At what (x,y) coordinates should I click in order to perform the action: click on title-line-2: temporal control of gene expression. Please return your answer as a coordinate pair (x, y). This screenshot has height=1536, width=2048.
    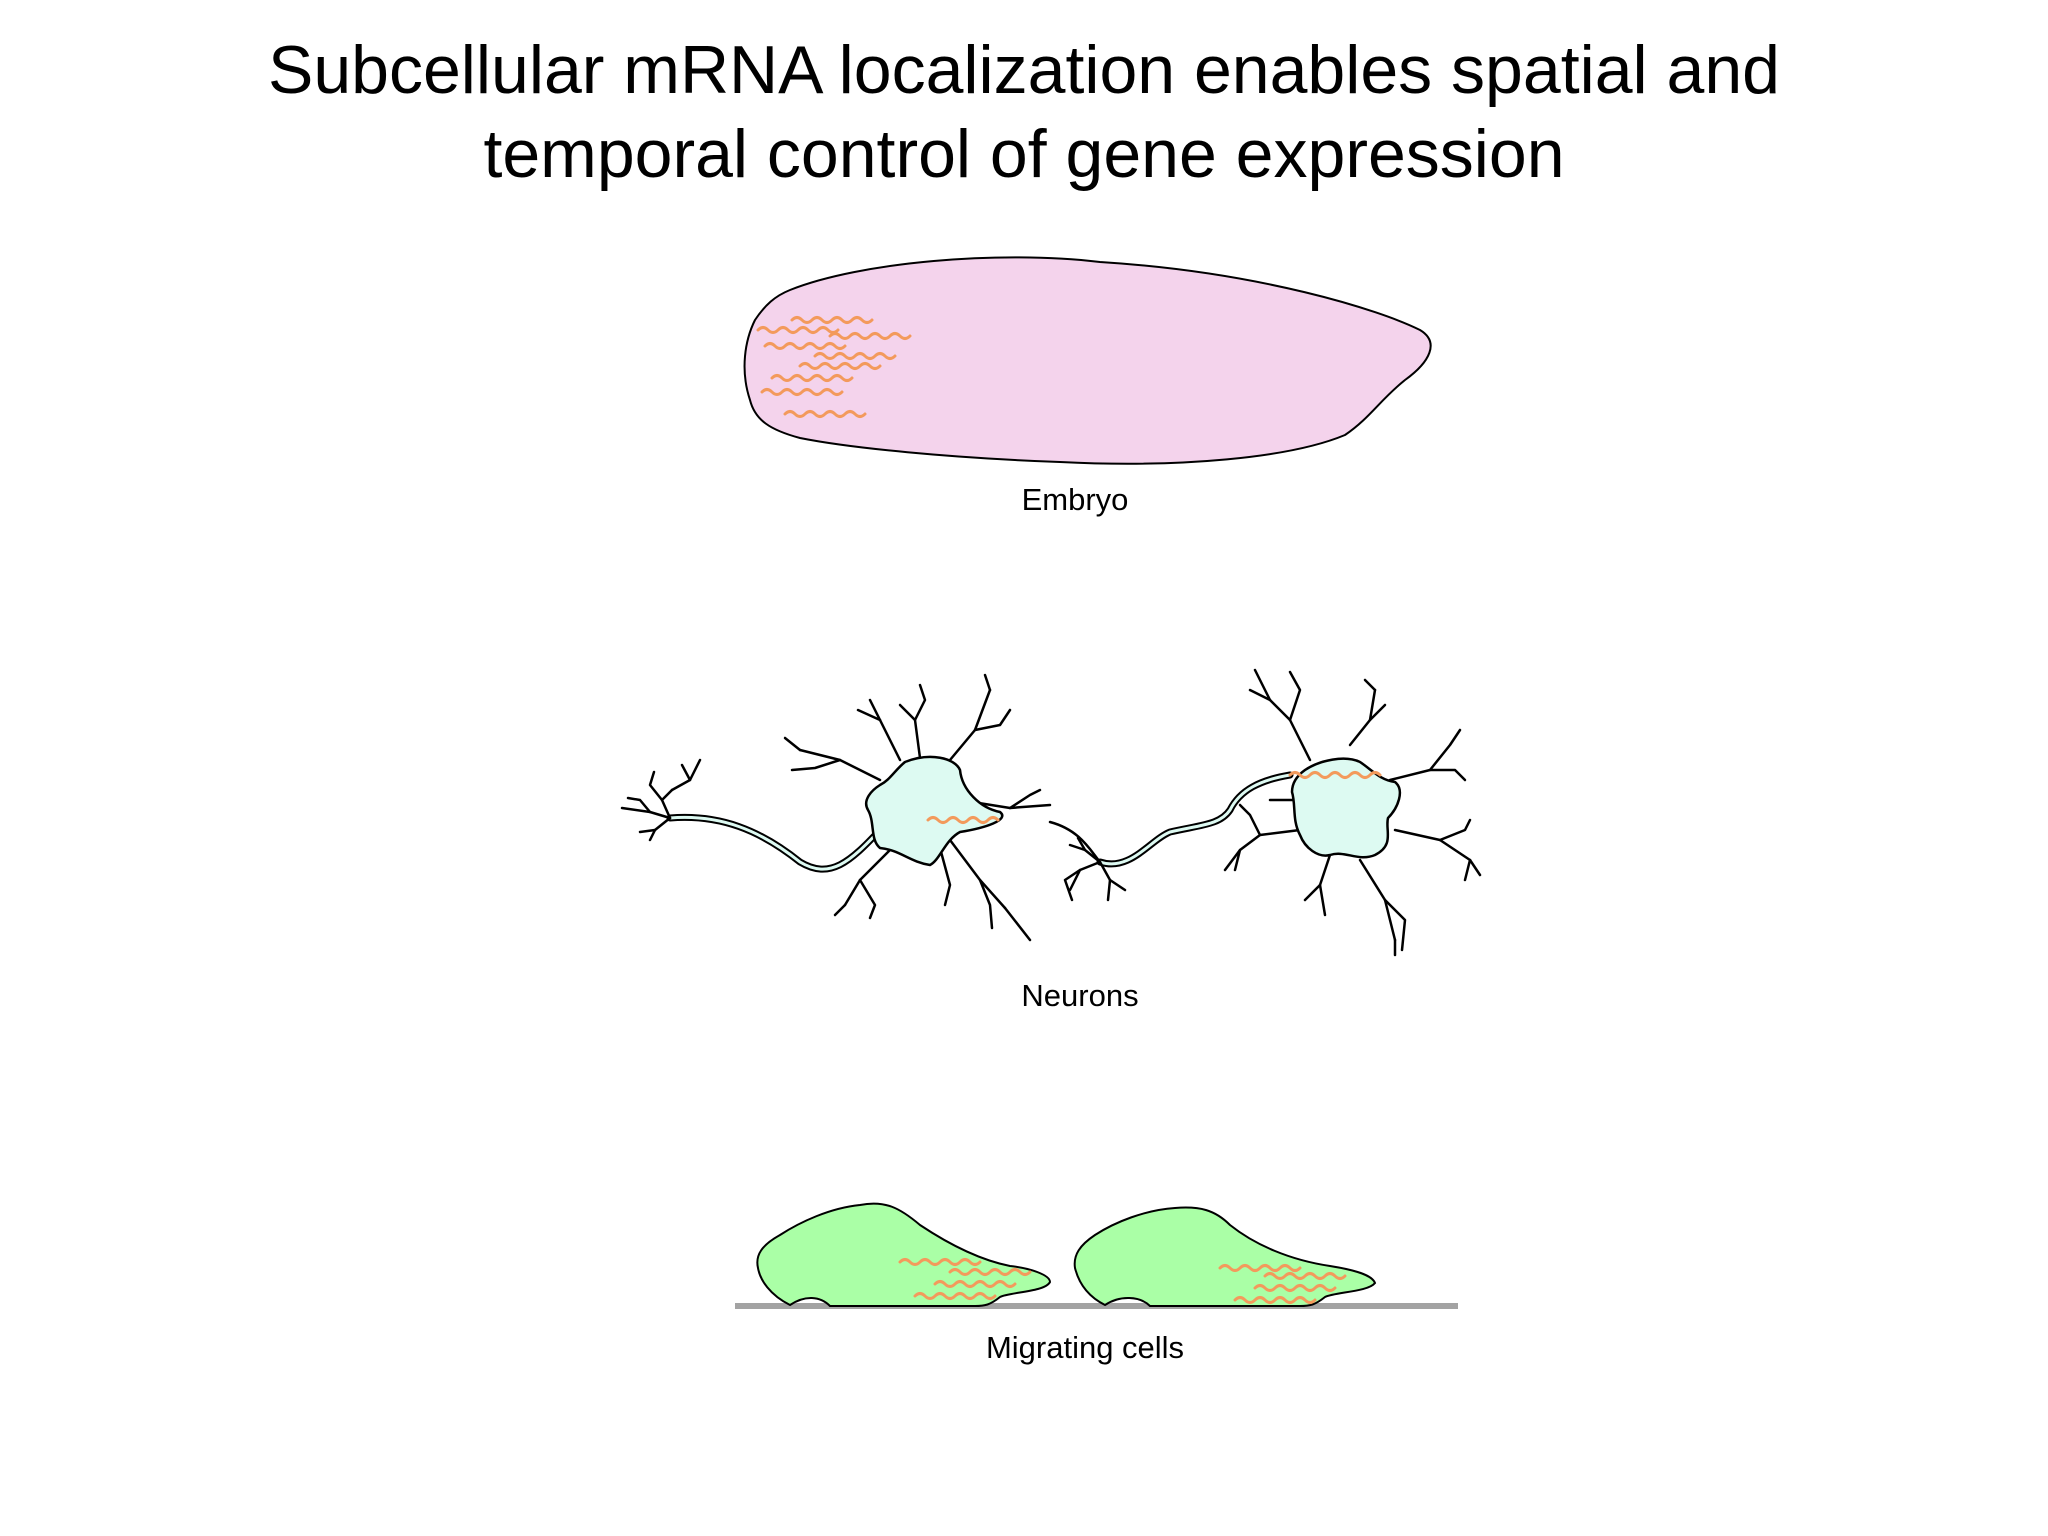
    Looking at the image, I should click on (1024, 154).